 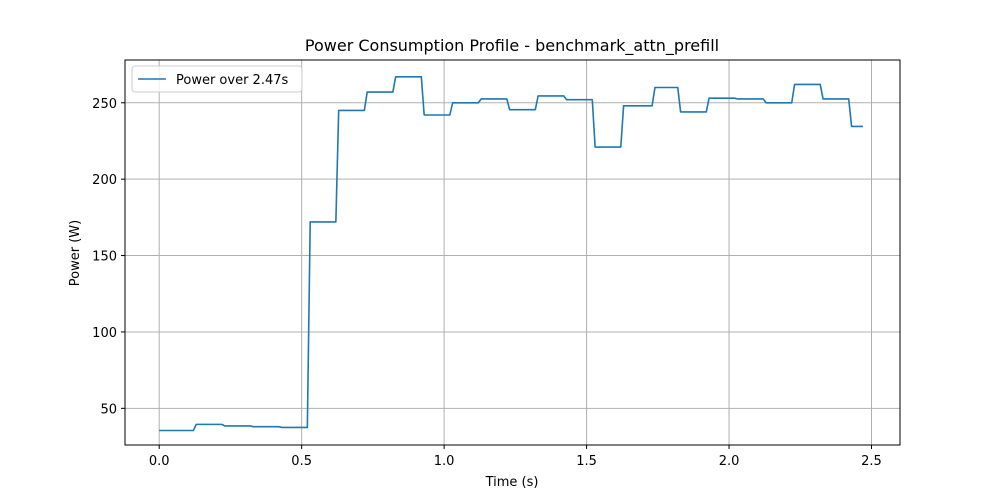 I want to click on legend: Power over 2.47s, so click(x=217, y=79).